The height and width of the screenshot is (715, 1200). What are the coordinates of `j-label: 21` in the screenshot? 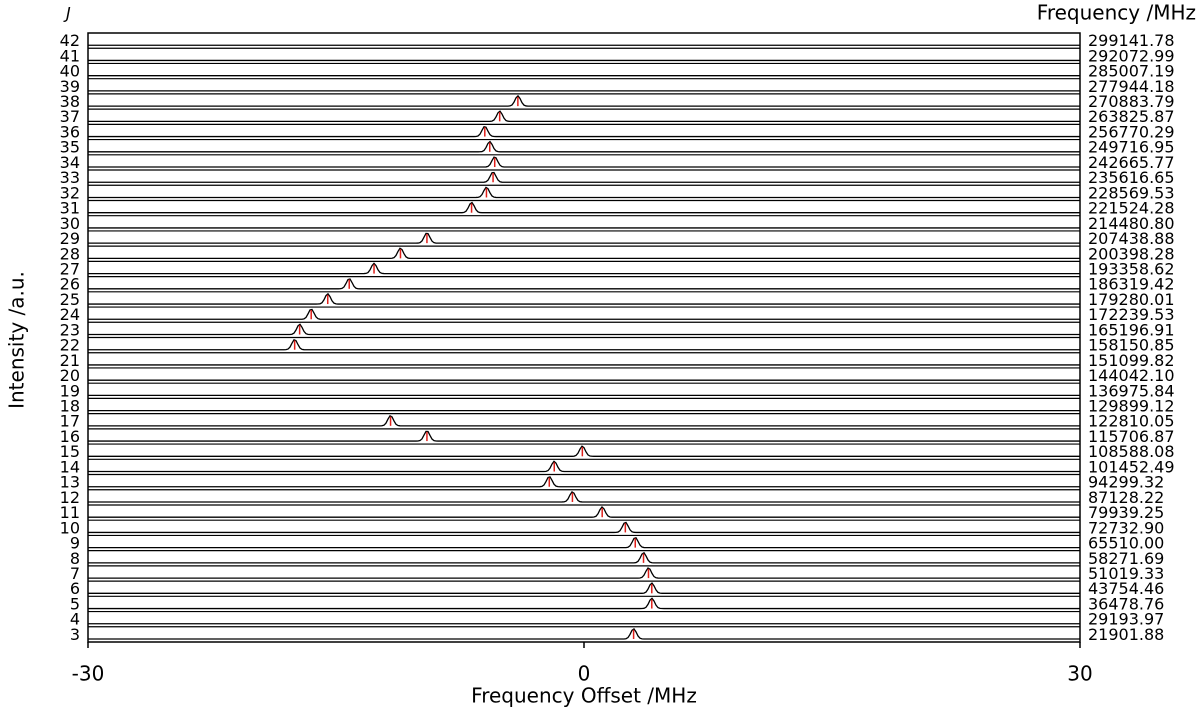 It's located at (70, 360).